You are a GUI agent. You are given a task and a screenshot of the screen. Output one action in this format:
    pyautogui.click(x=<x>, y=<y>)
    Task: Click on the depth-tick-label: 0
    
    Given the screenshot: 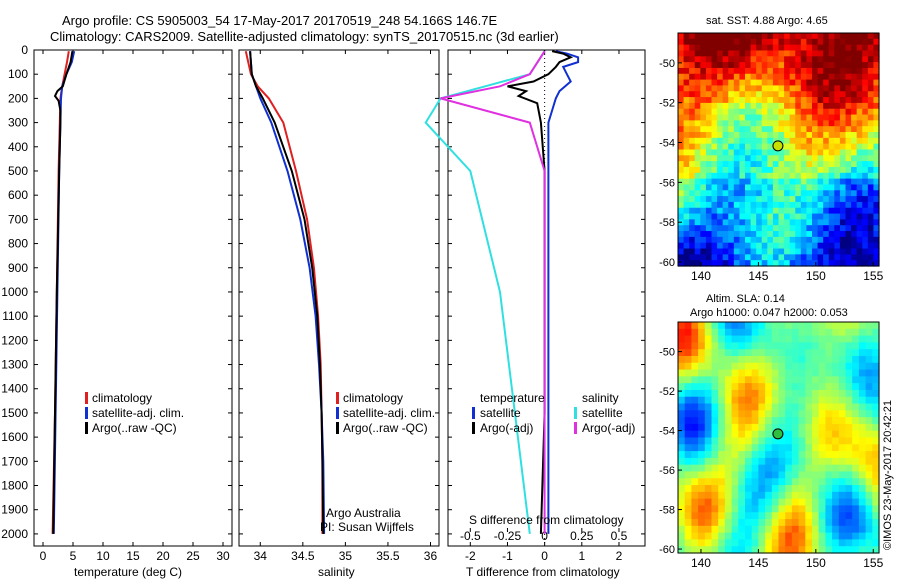 What is the action you would take?
    pyautogui.click(x=24, y=50)
    